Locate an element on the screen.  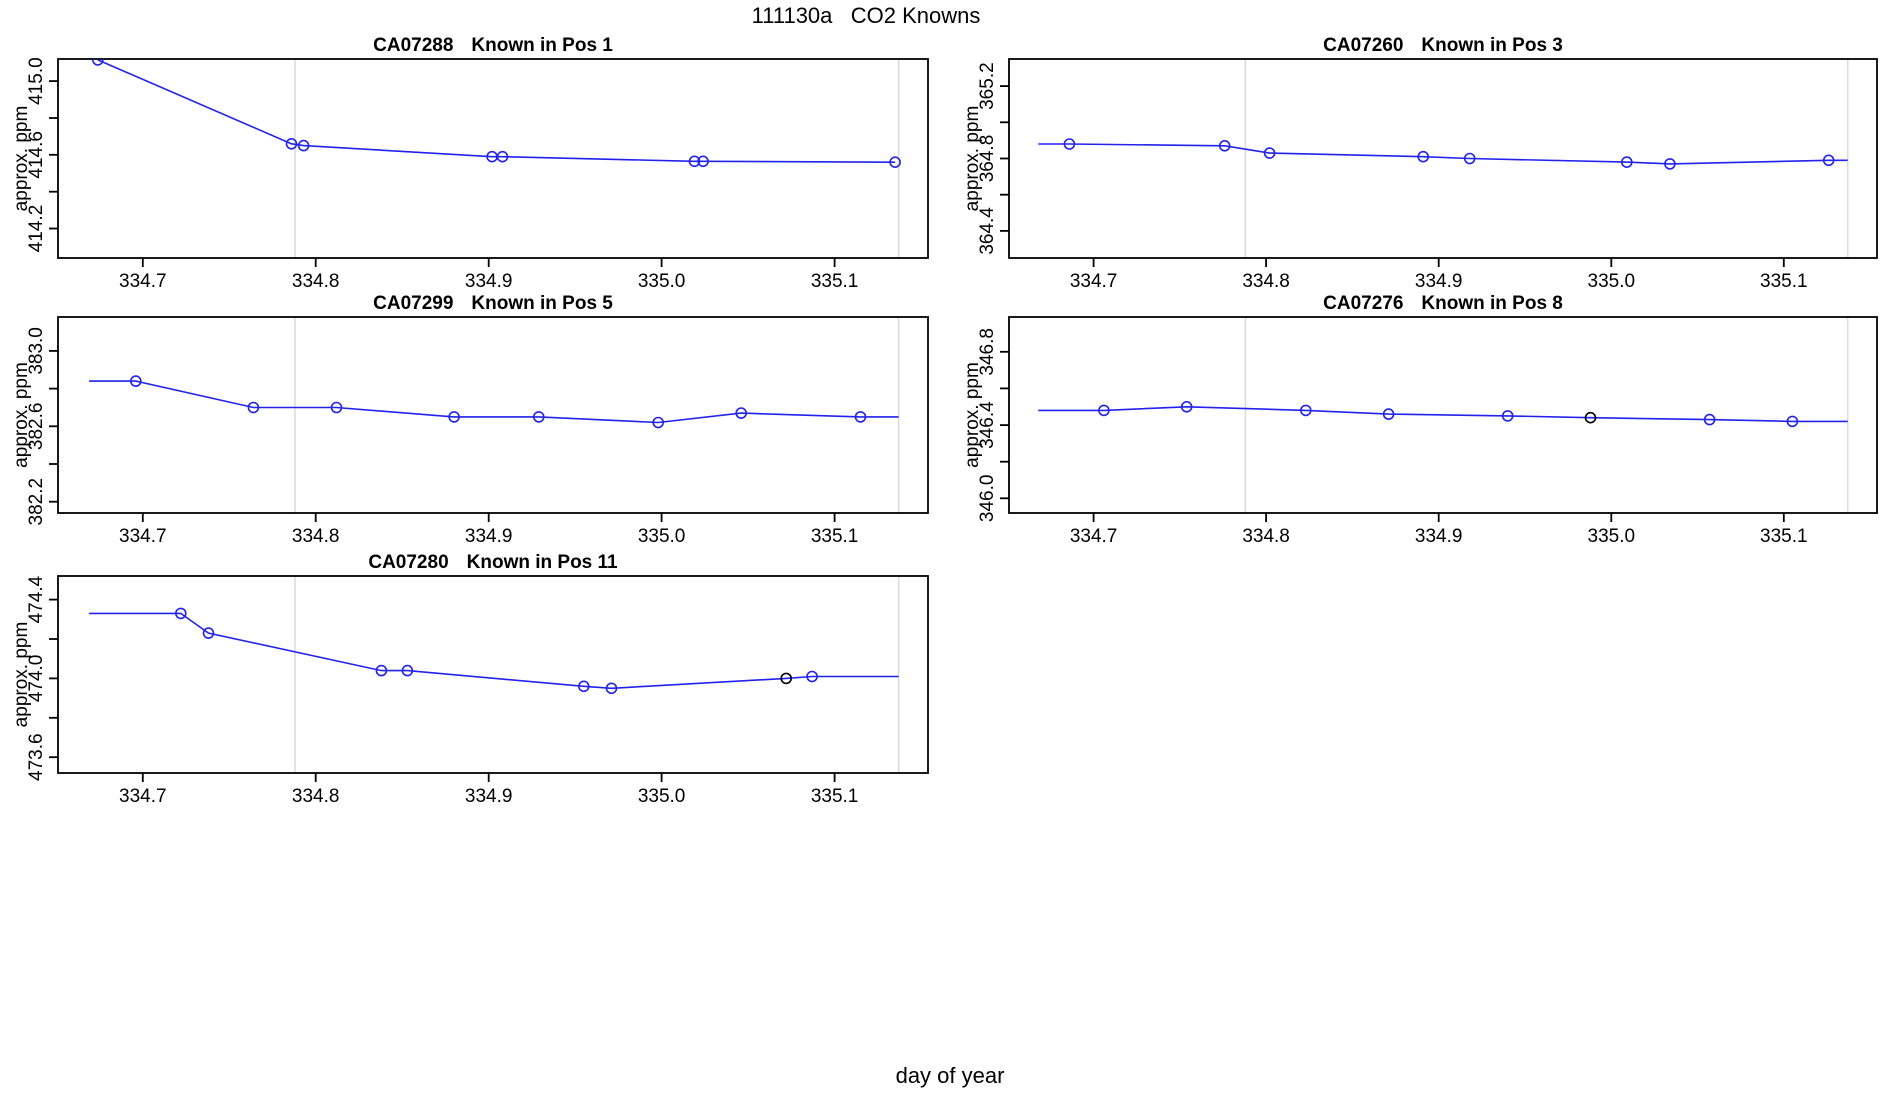
plot-title-id: CA07260 is located at coordinates (1363, 45).